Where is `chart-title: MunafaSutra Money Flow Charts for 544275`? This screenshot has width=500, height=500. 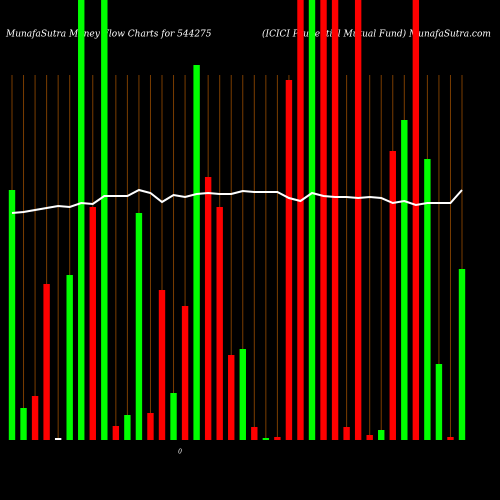
chart-title: MunafaSutra Money Flow Charts for 544275 is located at coordinates (108, 35).